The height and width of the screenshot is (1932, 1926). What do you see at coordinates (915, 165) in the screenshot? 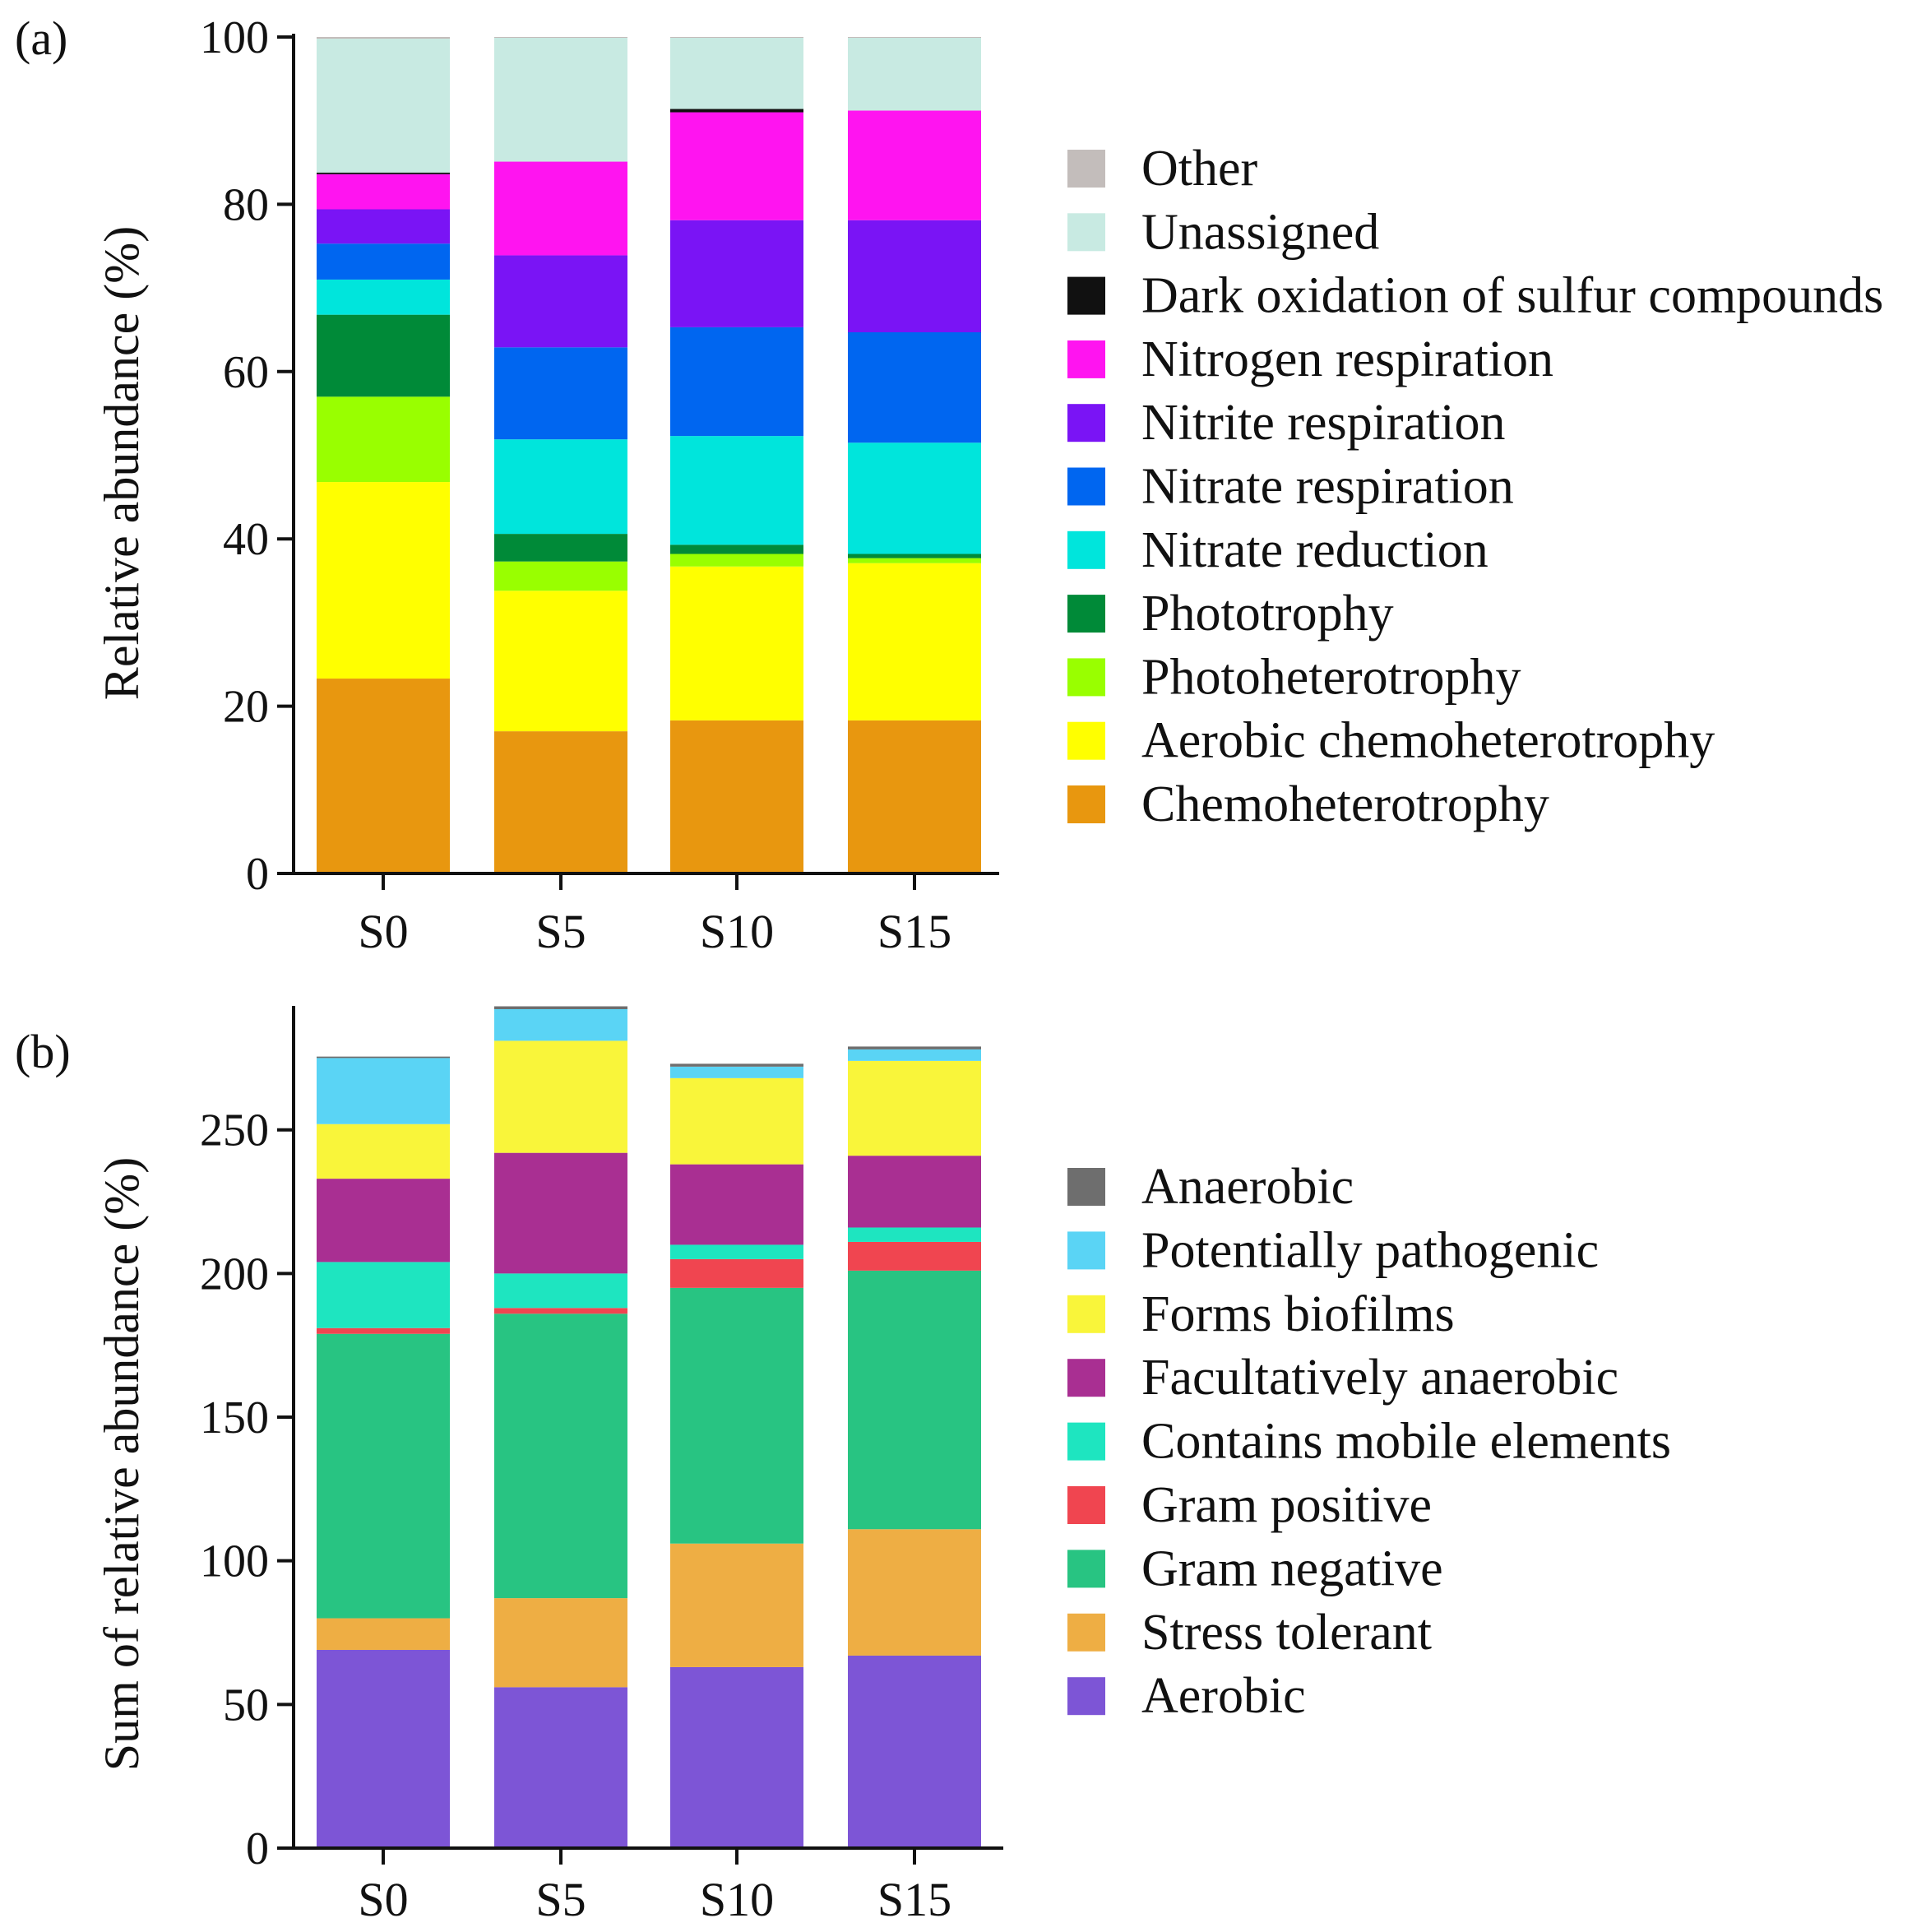
I see `bar-s15-nitrogen-respiration` at bounding box center [915, 165].